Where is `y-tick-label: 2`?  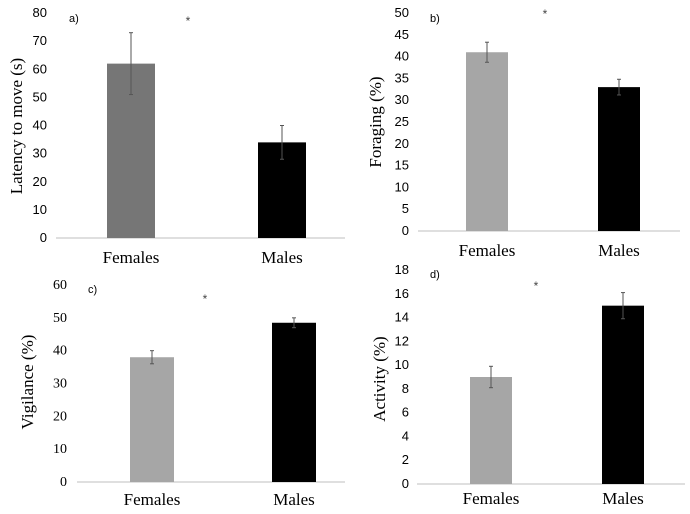 y-tick-label: 2 is located at coordinates (405, 459).